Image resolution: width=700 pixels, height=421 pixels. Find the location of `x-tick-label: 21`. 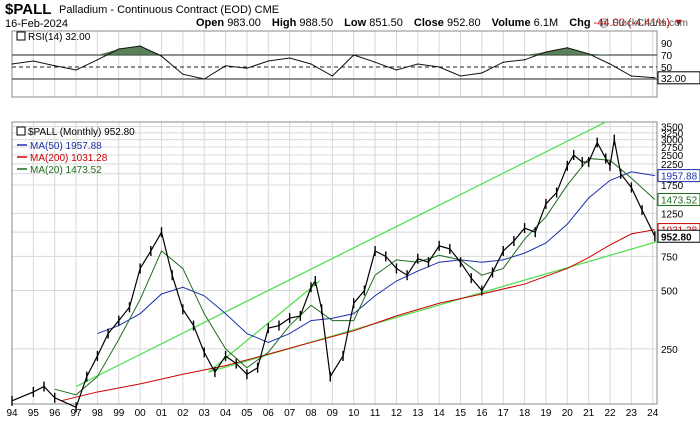

x-tick-label: 21 is located at coordinates (589, 413).